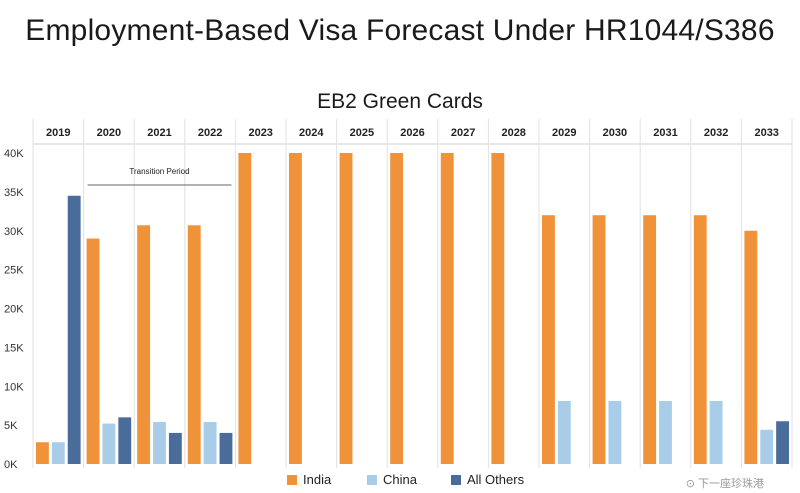  Describe the element at coordinates (14, 154) in the screenshot. I see `y-tick-label: 40K` at that location.